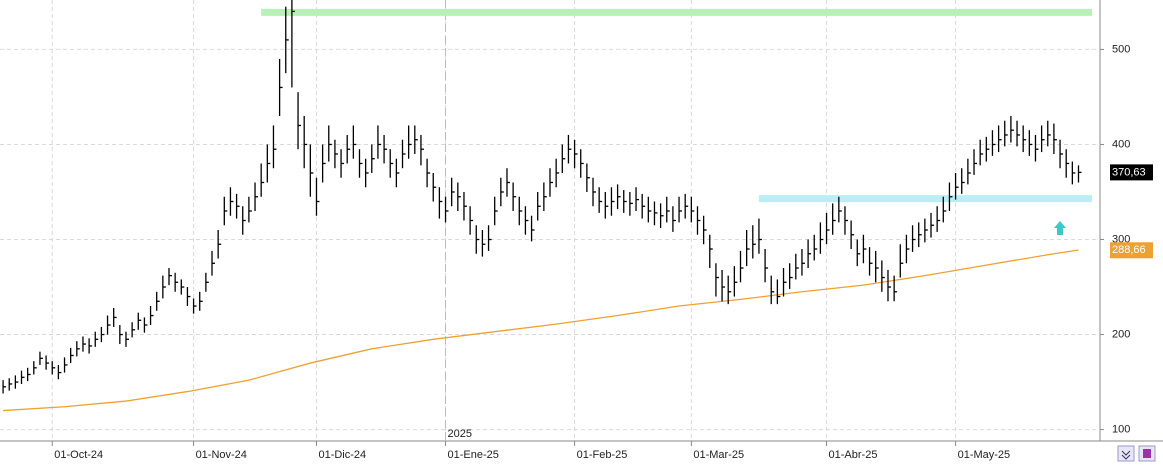  I want to click on price-tag-label: 288,66, so click(1129, 250).